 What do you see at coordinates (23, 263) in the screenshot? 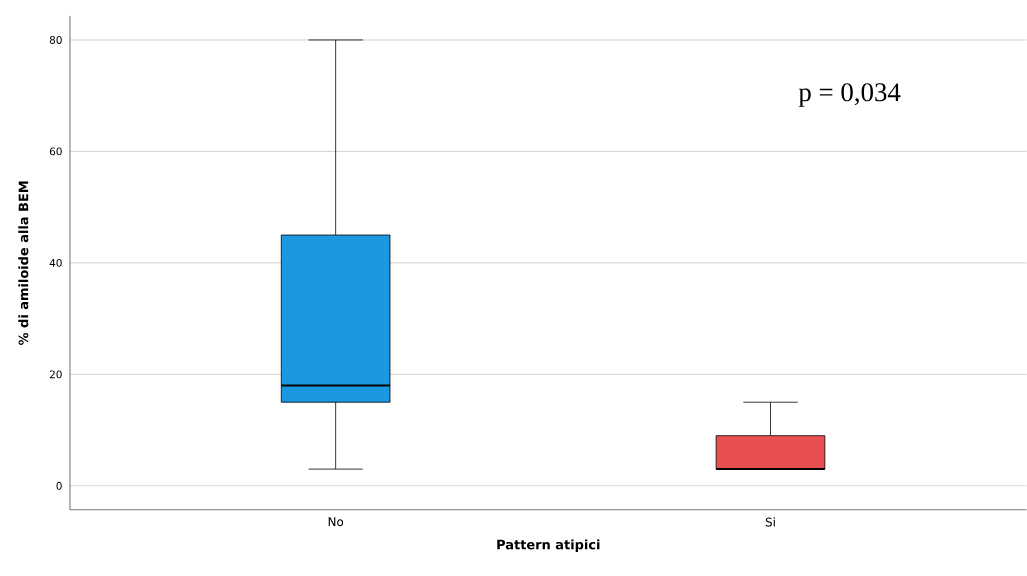
I see `y-axis-title: % di amiloide alla BEM` at bounding box center [23, 263].